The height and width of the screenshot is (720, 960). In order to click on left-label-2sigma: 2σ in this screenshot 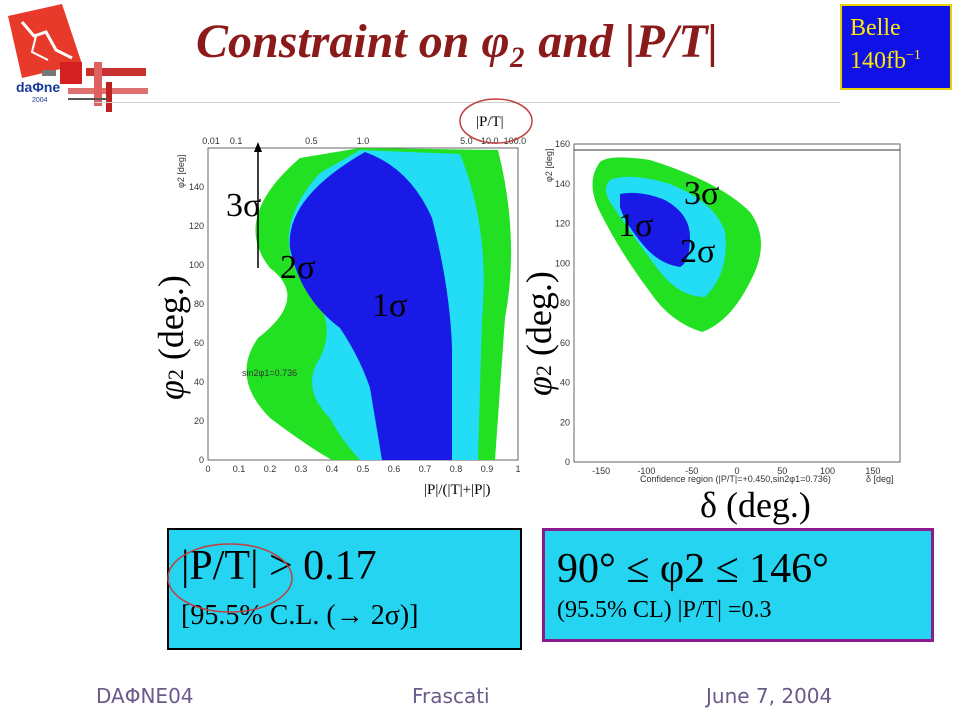, I will do `click(297, 267)`.